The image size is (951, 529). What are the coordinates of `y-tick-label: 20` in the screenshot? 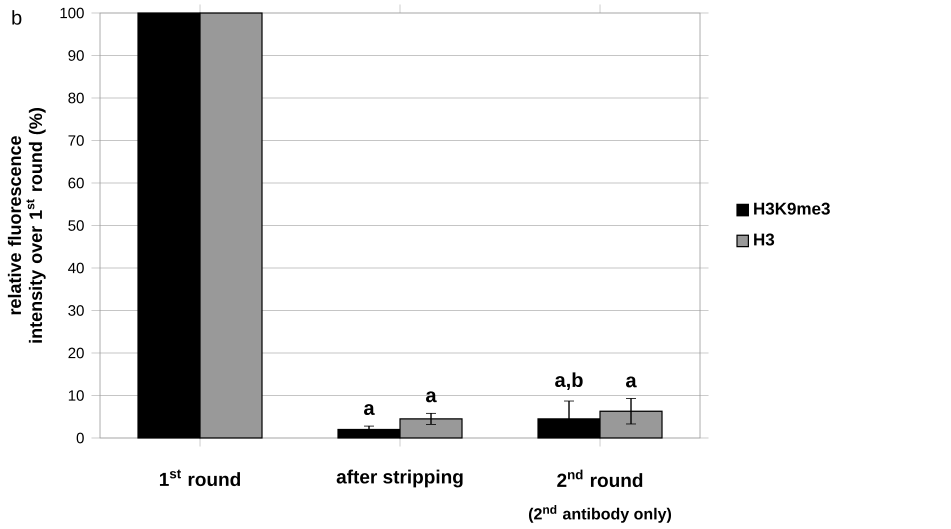 It's located at (76, 352).